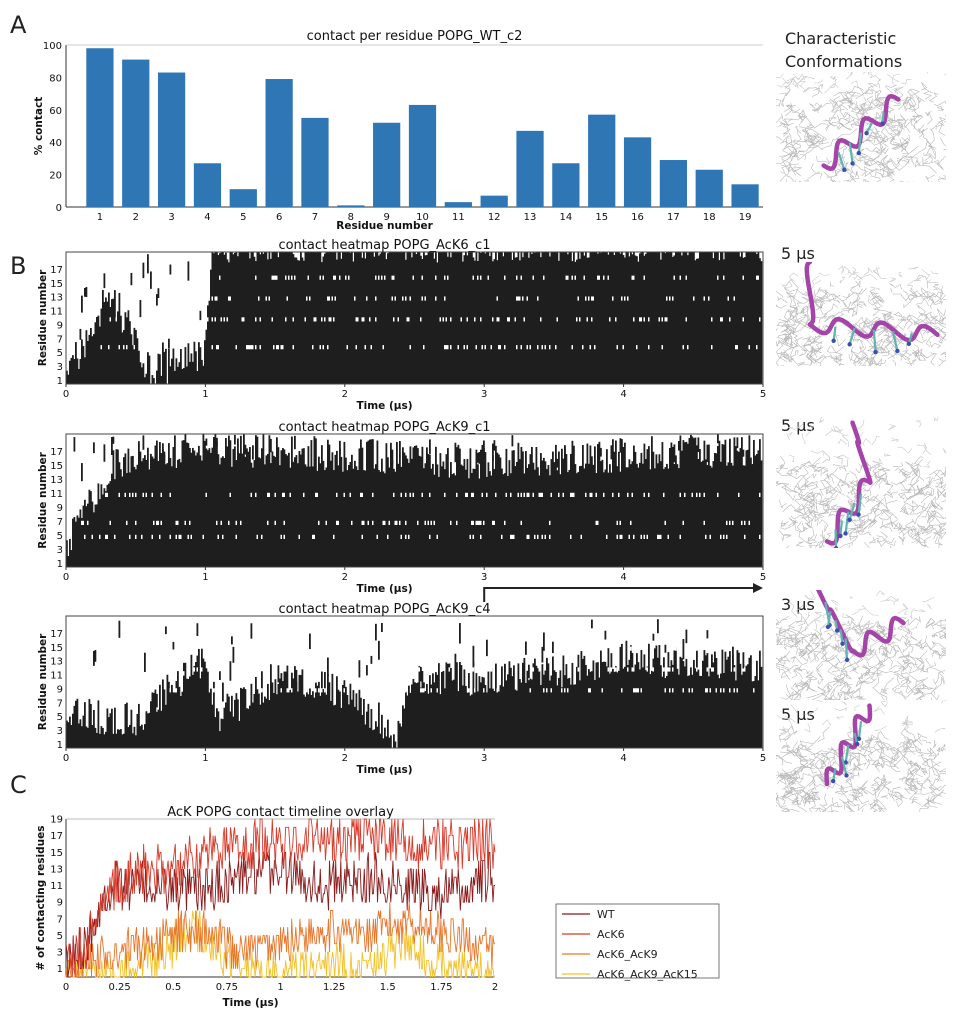  Describe the element at coordinates (56, 284) in the screenshot. I see `y-tick-label: 15` at that location.